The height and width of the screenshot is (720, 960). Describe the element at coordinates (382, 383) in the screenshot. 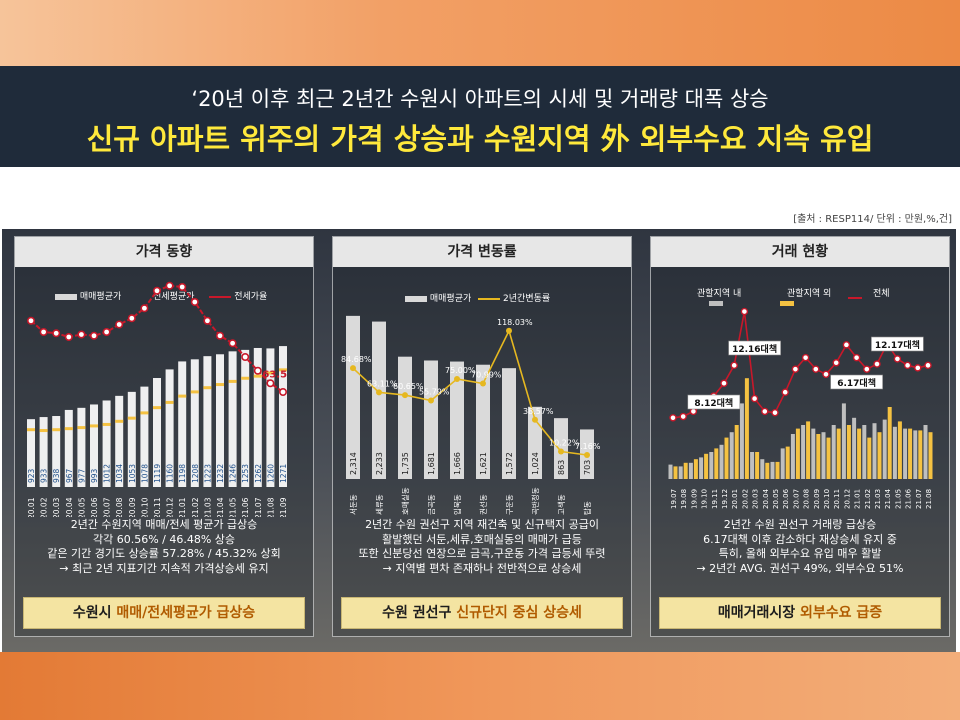

I see `change-rate-label: 63.11%` at that location.